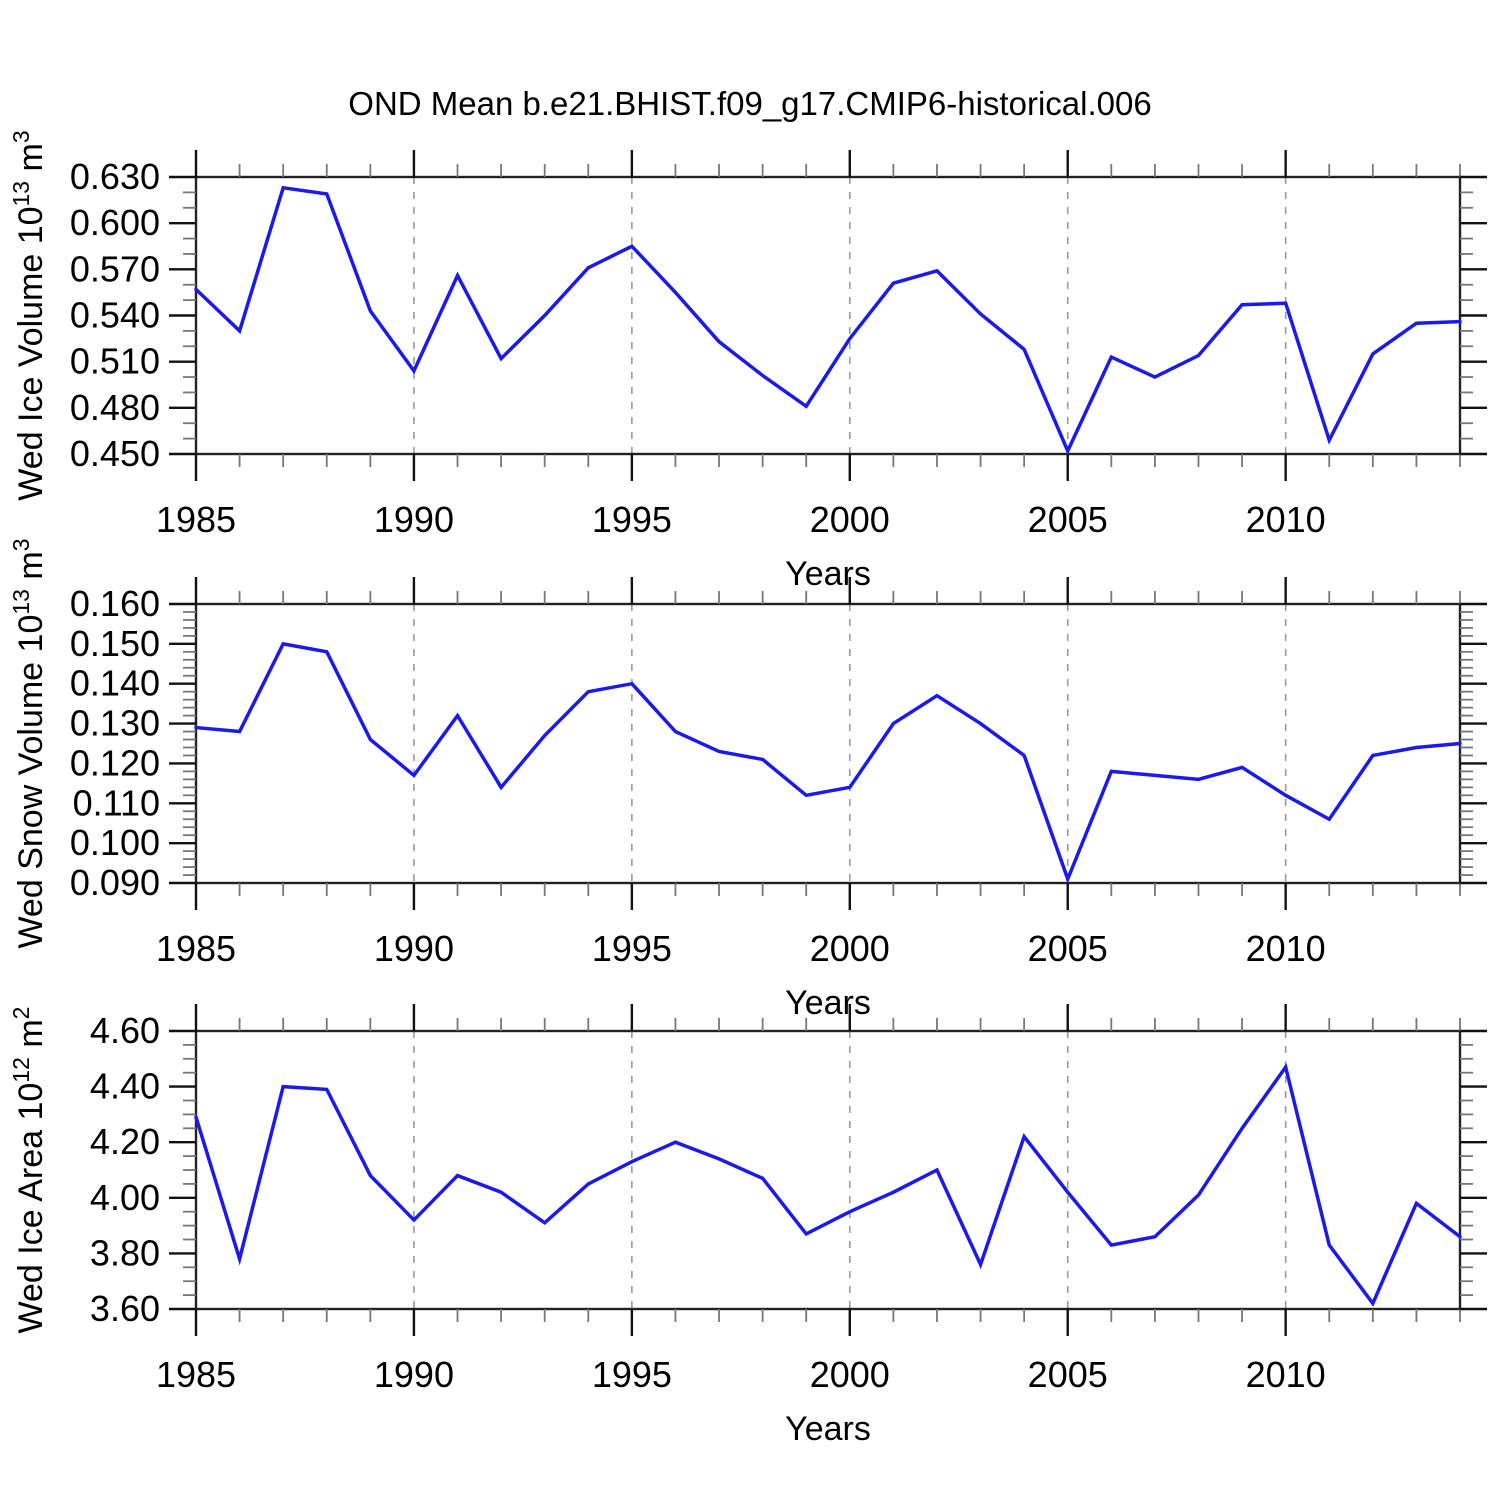 The width and height of the screenshot is (1500, 1500). Describe the element at coordinates (115, 683) in the screenshot. I see `y-tick-label: 0.140` at that location.